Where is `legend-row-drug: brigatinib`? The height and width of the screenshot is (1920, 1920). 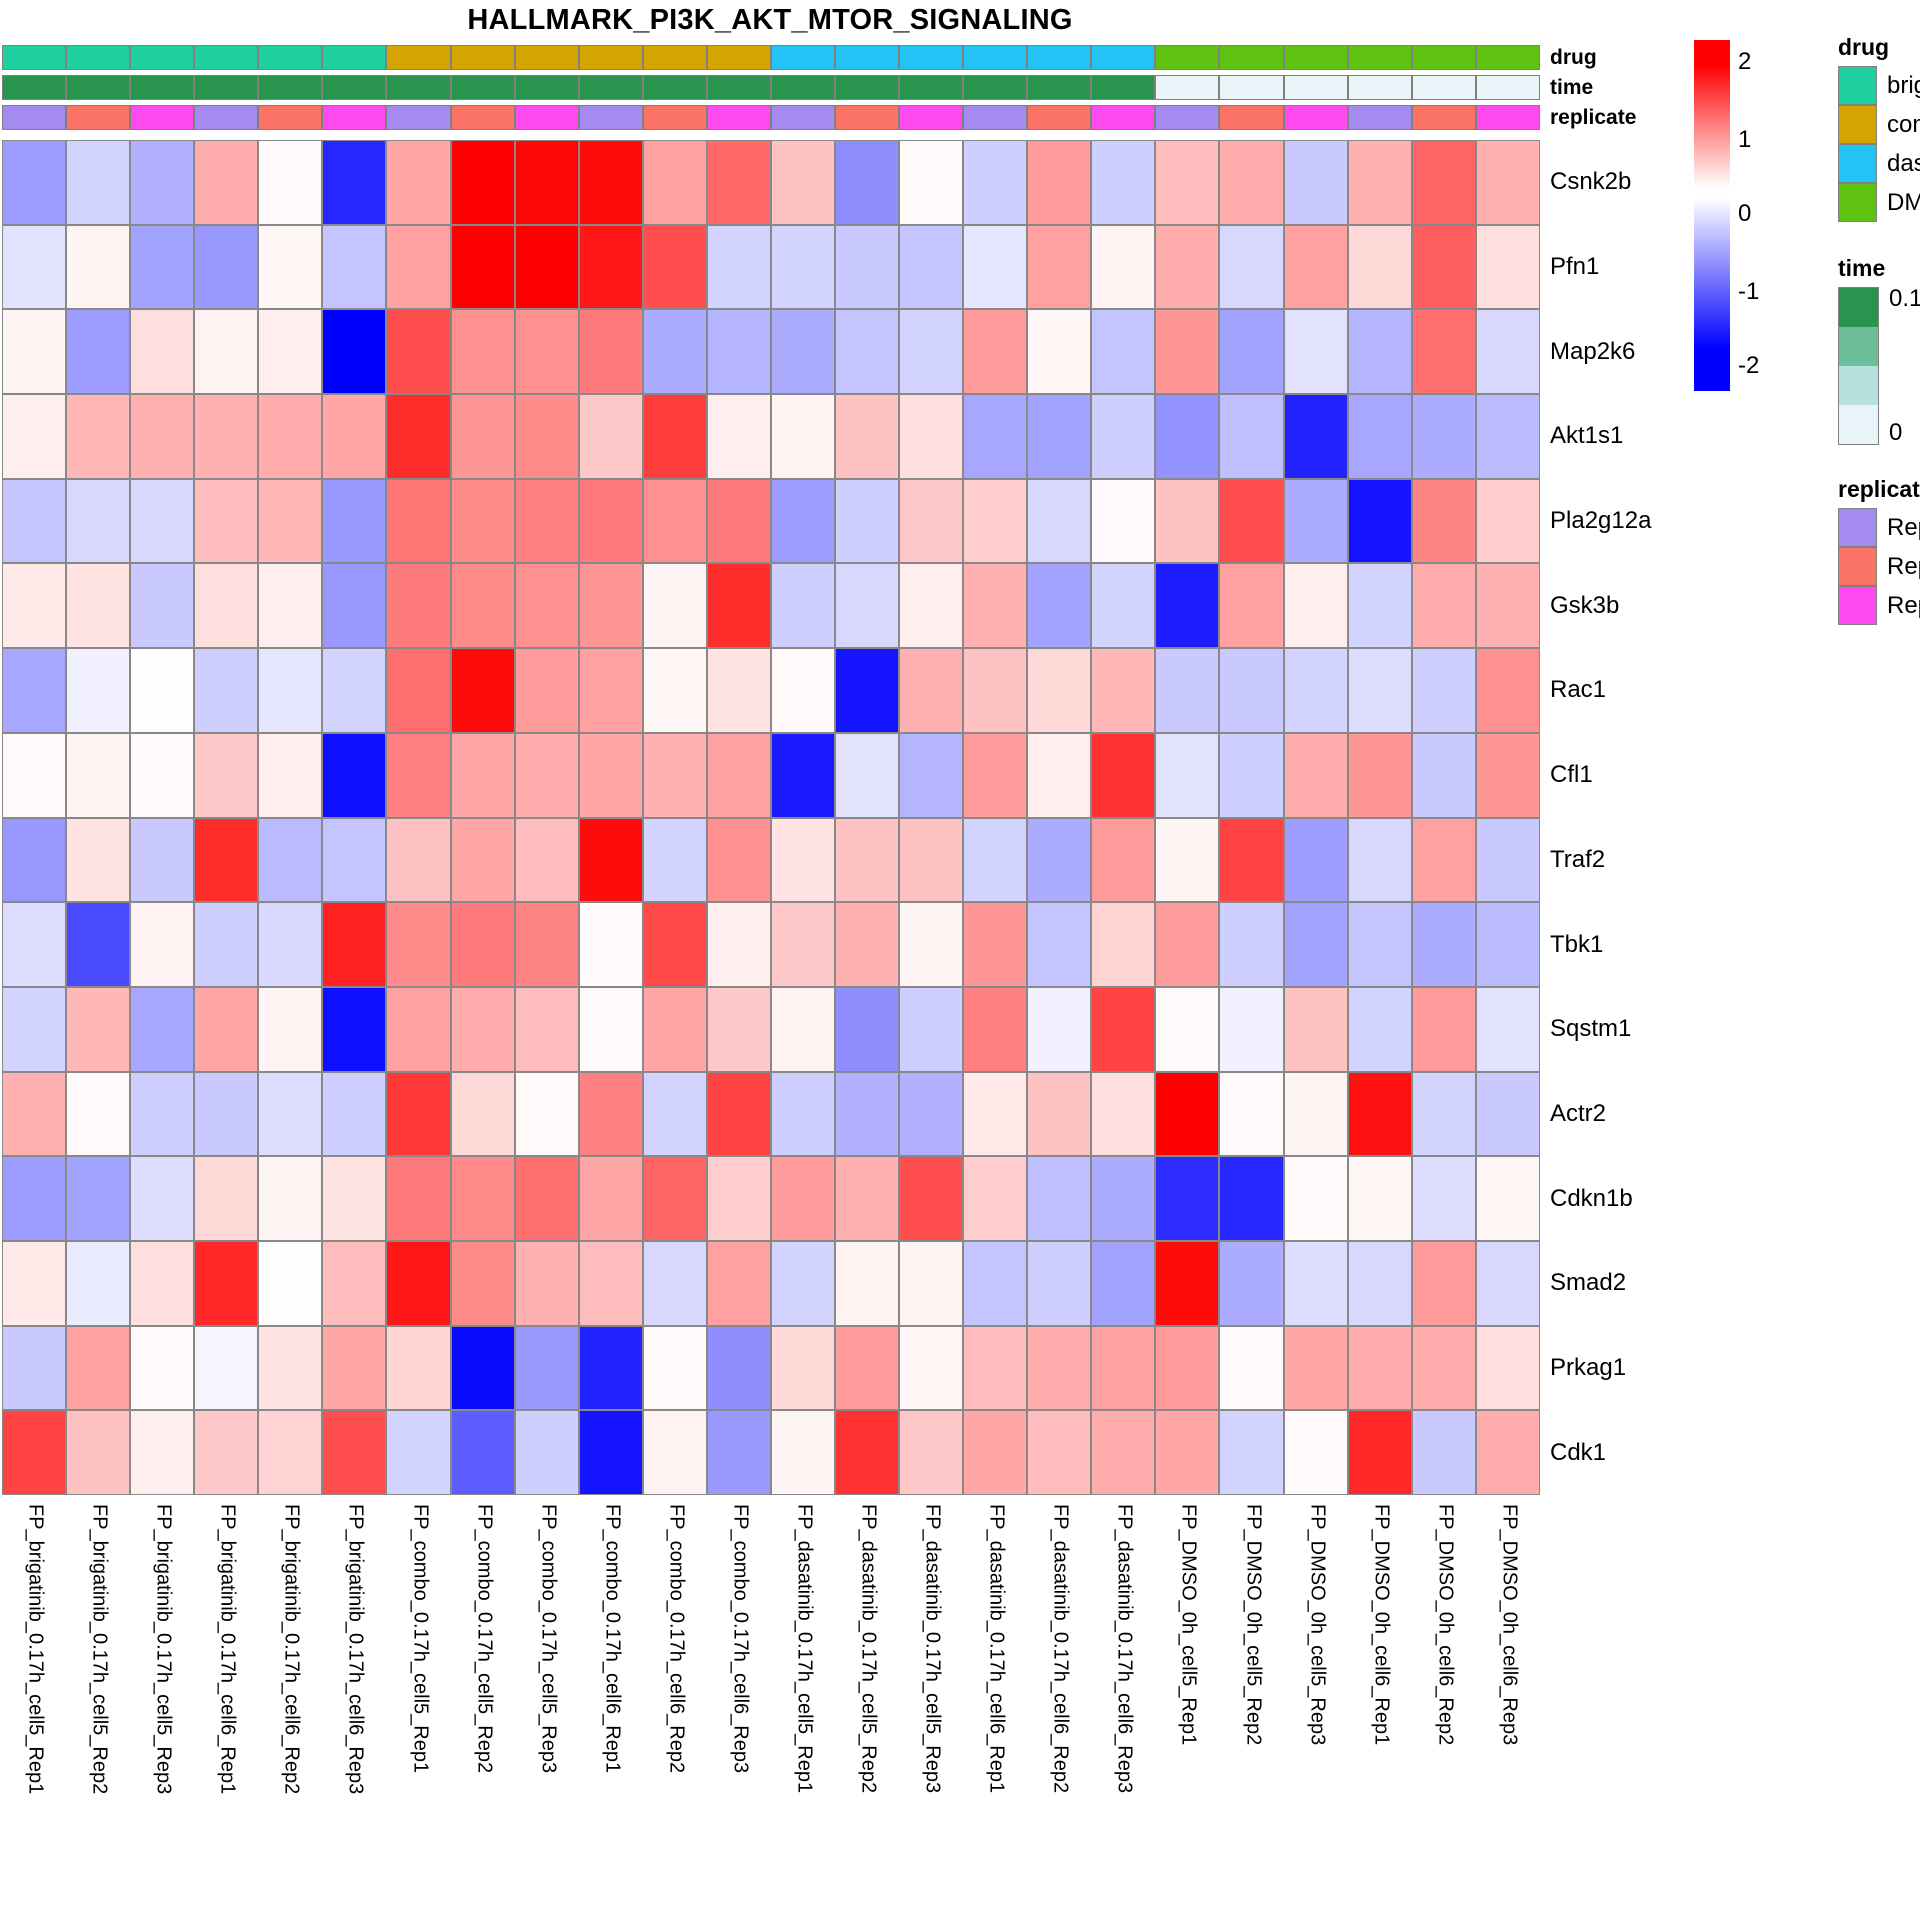 legend-row-drug: brigatinib is located at coordinates (1879, 85).